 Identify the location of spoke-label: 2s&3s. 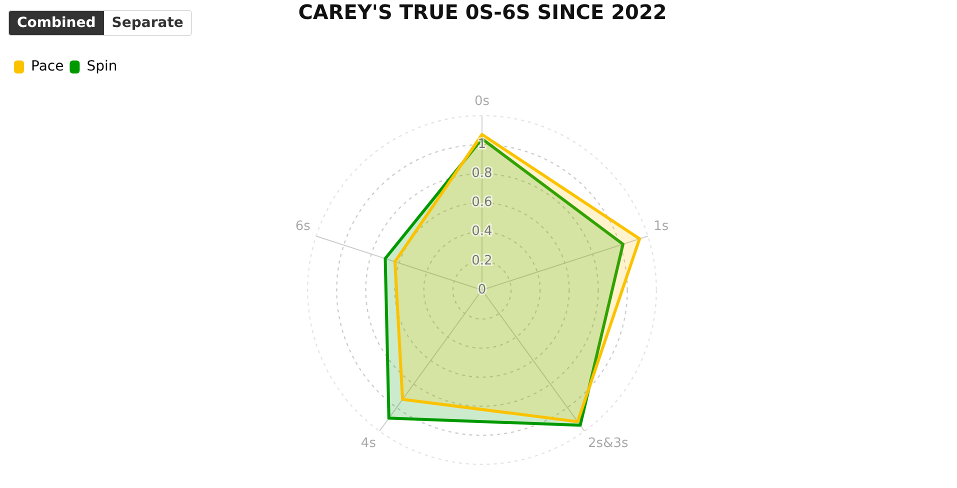
(608, 444).